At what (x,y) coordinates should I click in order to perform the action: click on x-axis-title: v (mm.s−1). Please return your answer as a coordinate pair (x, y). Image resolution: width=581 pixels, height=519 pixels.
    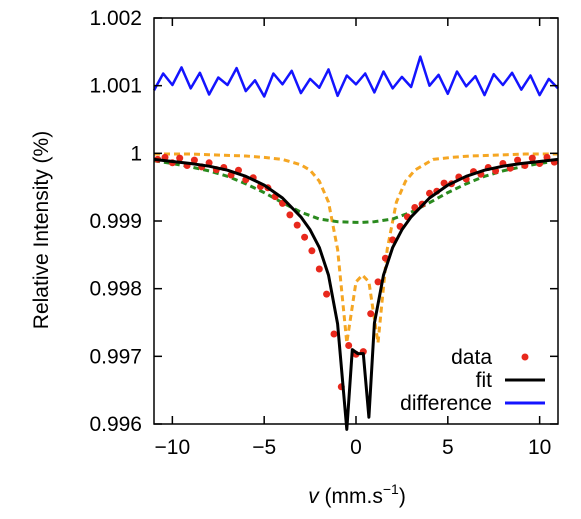
    Looking at the image, I should click on (357, 494).